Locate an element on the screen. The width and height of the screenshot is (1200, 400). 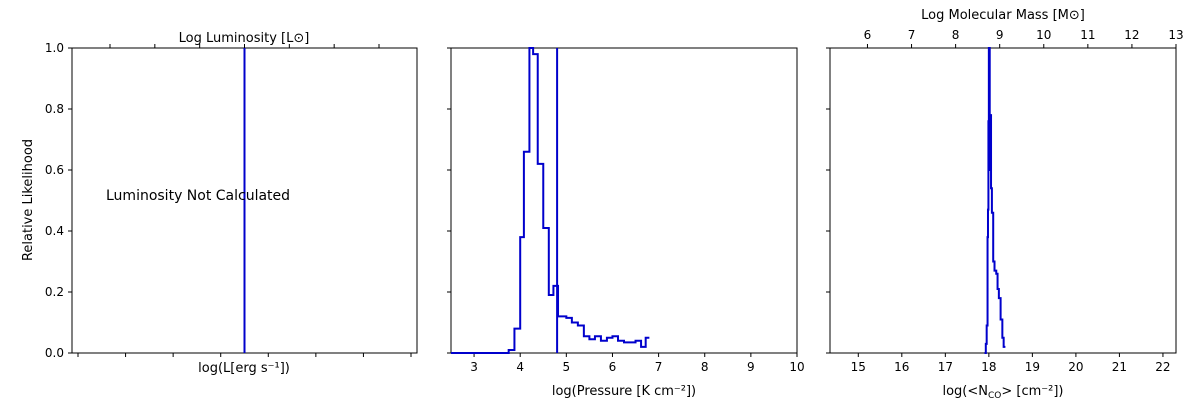
top-tick-label: 12 is located at coordinates (1131, 35).